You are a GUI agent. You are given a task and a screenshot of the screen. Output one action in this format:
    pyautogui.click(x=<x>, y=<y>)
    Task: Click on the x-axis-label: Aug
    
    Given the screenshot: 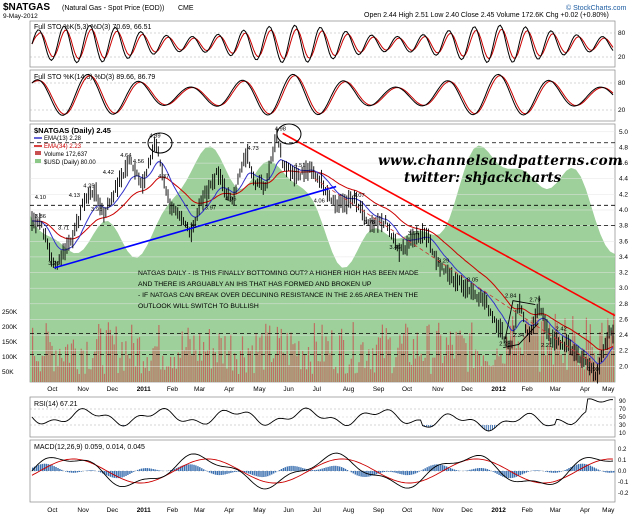 What is the action you would take?
    pyautogui.click(x=349, y=510)
    